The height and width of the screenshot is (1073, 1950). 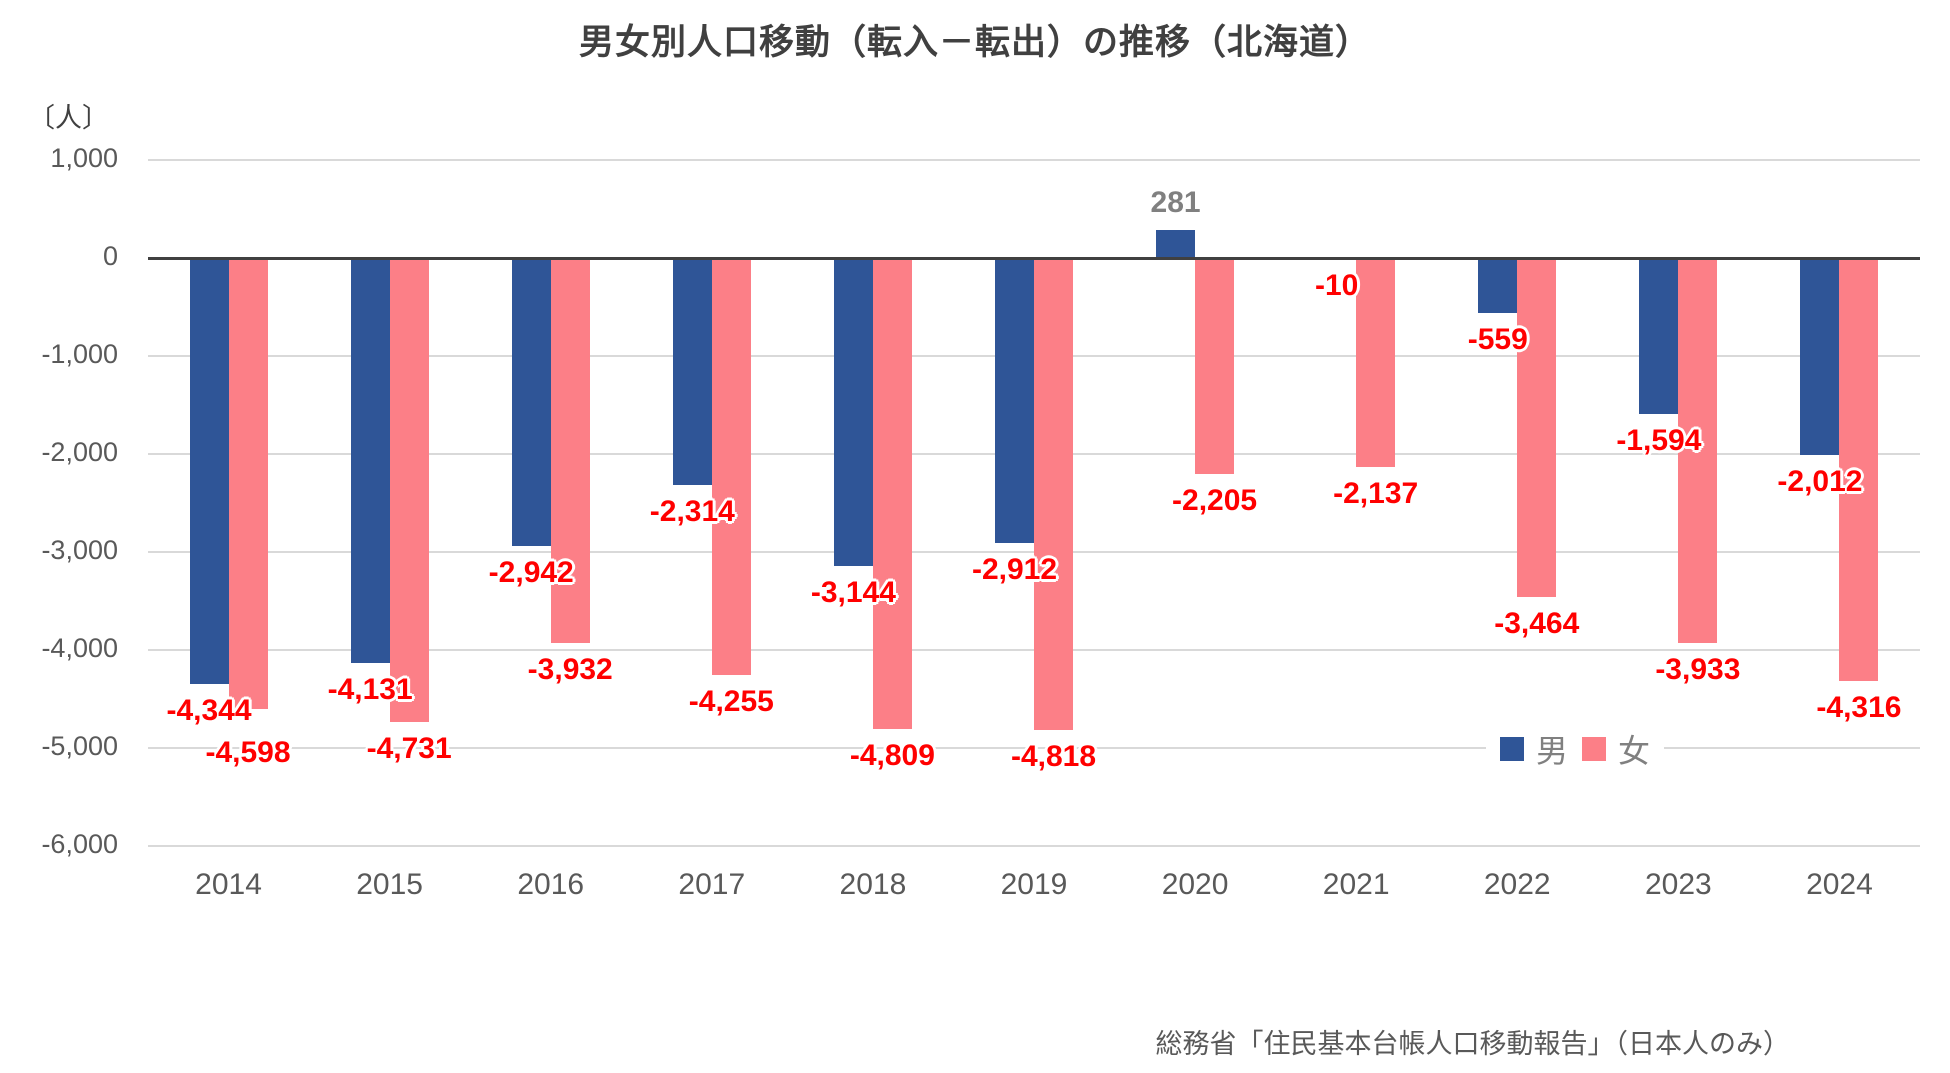 What do you see at coordinates (370, 460) in the screenshot?
I see `bar-male-2015` at bounding box center [370, 460].